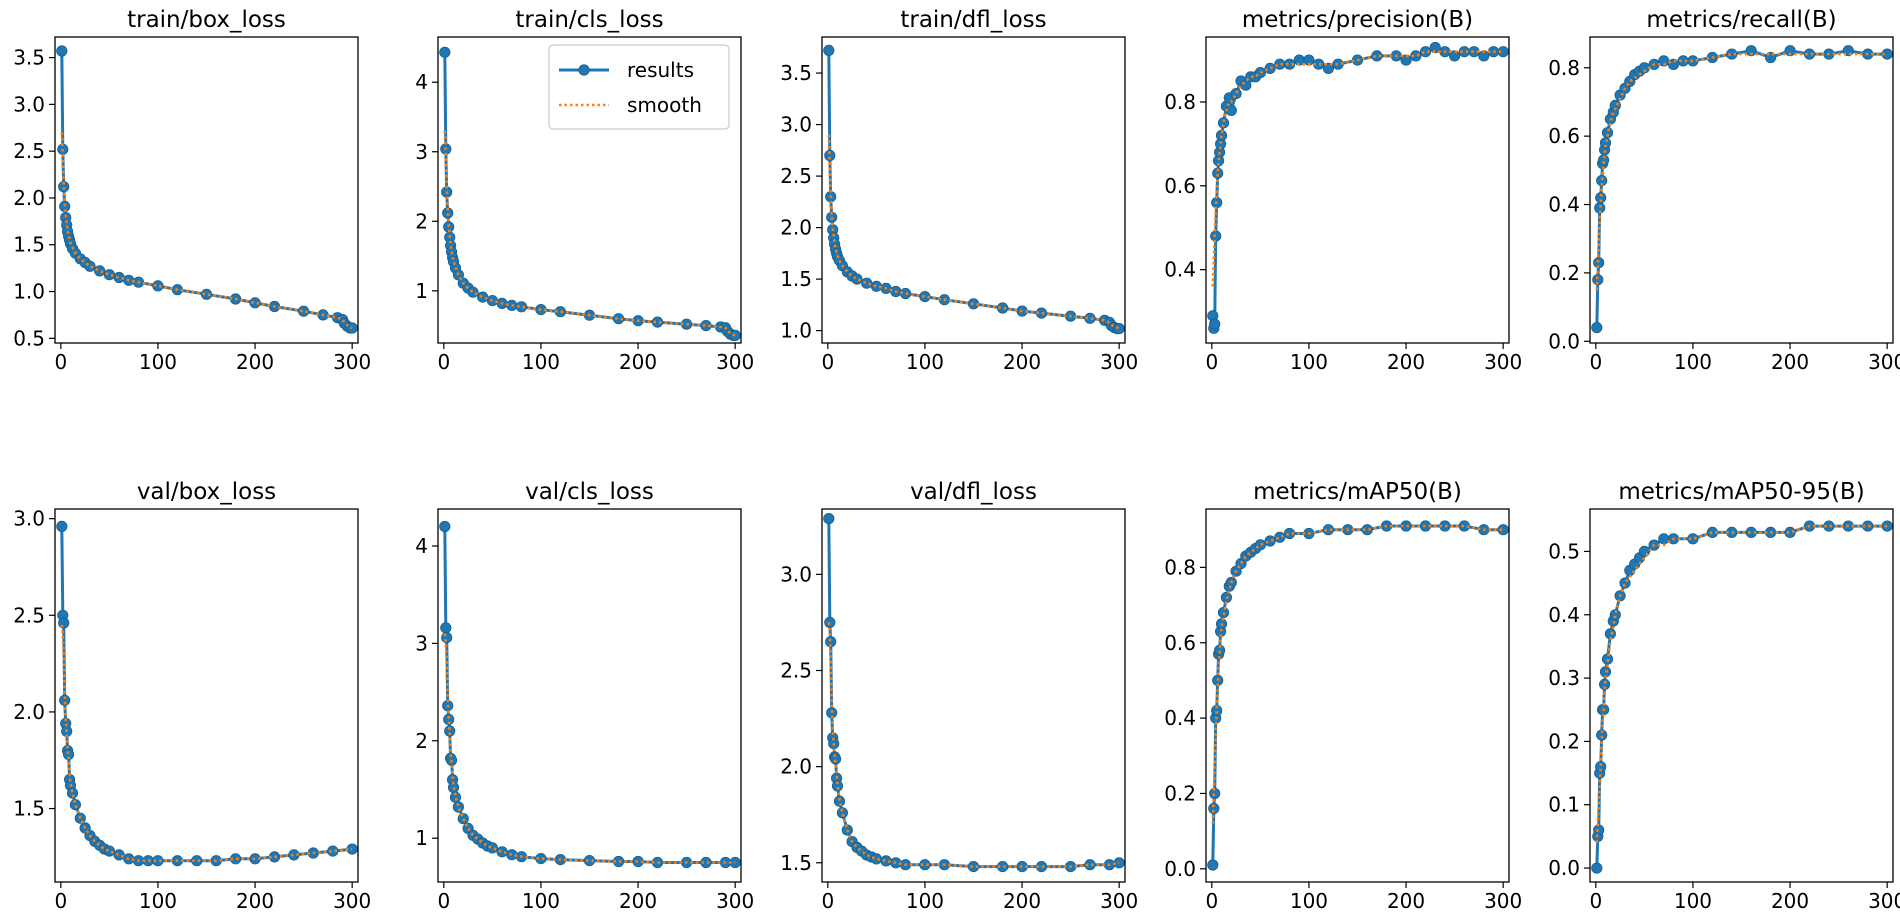 Image resolution: width=1900 pixels, height=918 pixels. What do you see at coordinates (421, 546) in the screenshot?
I see `y-tick-label: 4` at bounding box center [421, 546].